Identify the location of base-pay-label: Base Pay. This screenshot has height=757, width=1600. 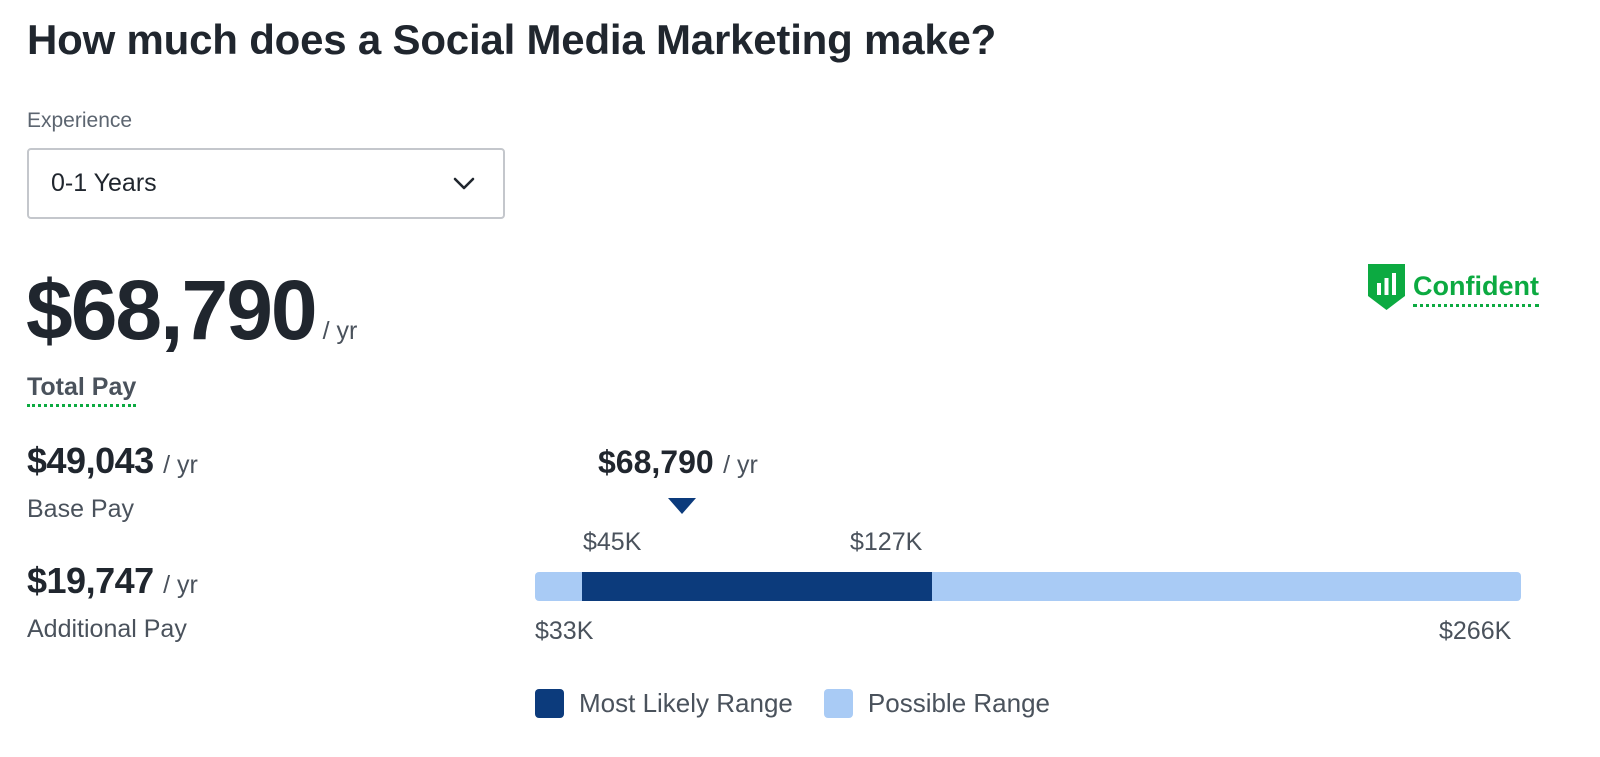
(81, 509).